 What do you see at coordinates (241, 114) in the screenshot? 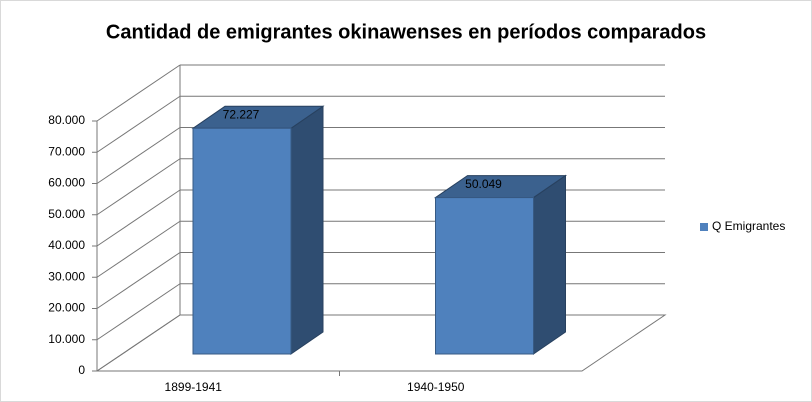
I see `data-label: 72.227` at bounding box center [241, 114].